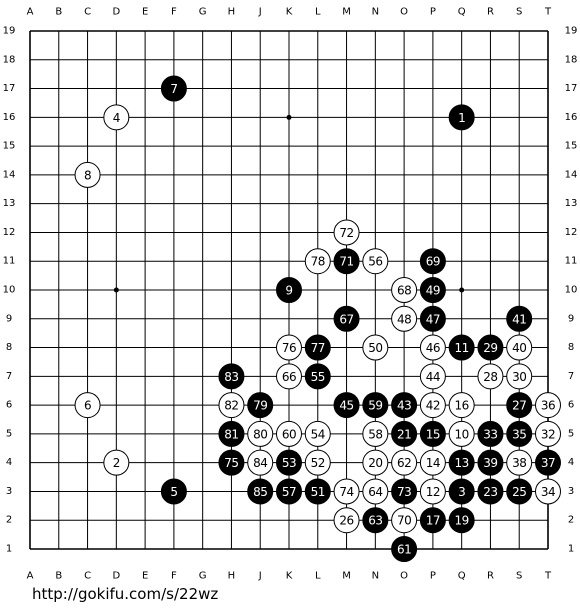 This screenshot has height=610, width=580. I want to click on stone: 41, so click(519, 318).